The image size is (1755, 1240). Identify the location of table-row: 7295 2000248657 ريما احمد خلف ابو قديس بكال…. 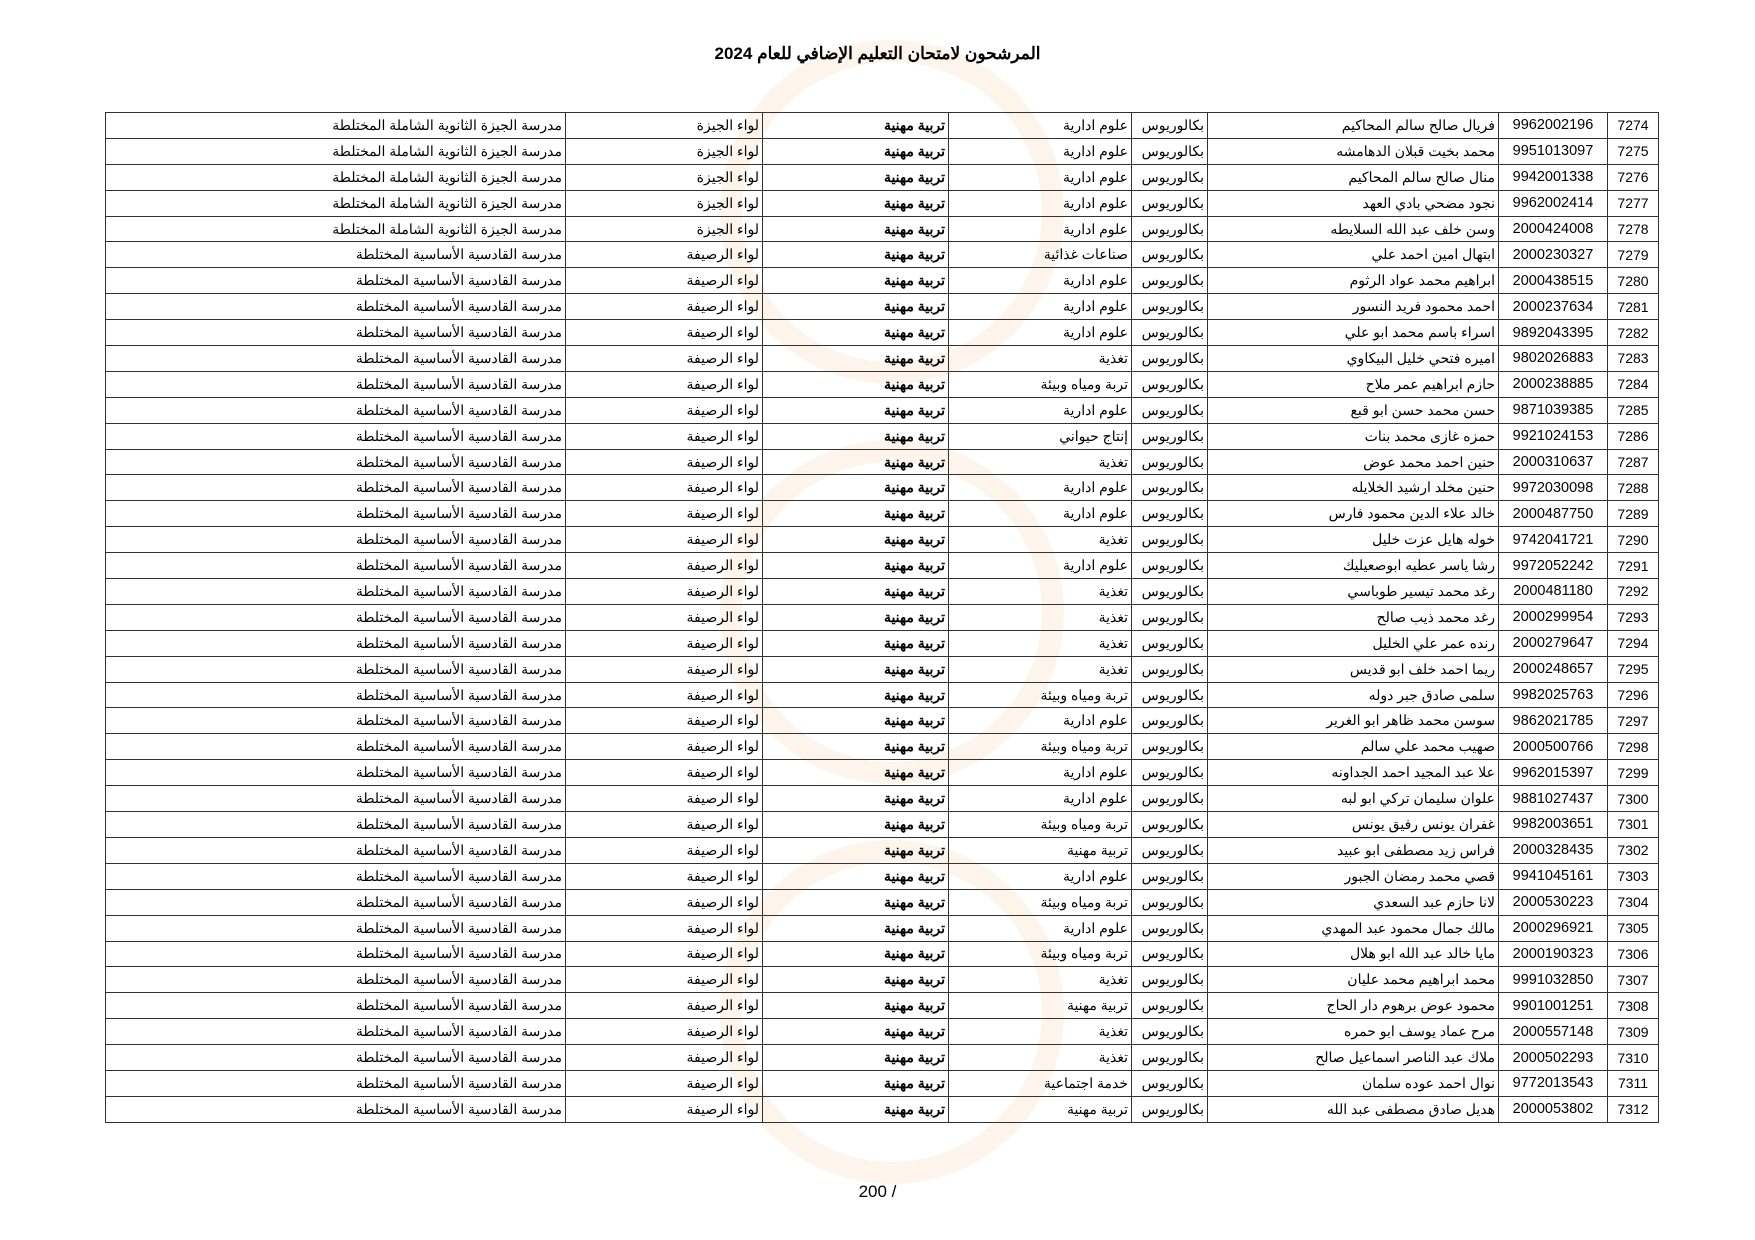
(882, 669).